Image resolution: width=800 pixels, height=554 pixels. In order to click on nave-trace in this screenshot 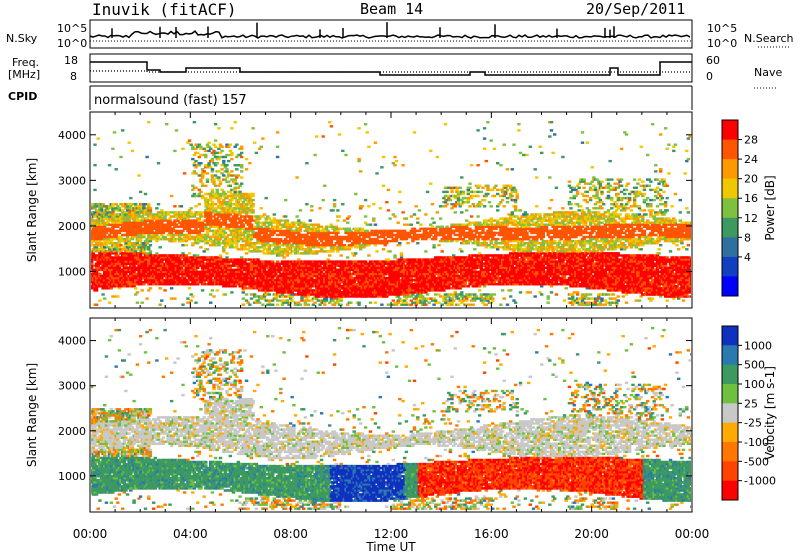, I will do `click(391, 71)`.